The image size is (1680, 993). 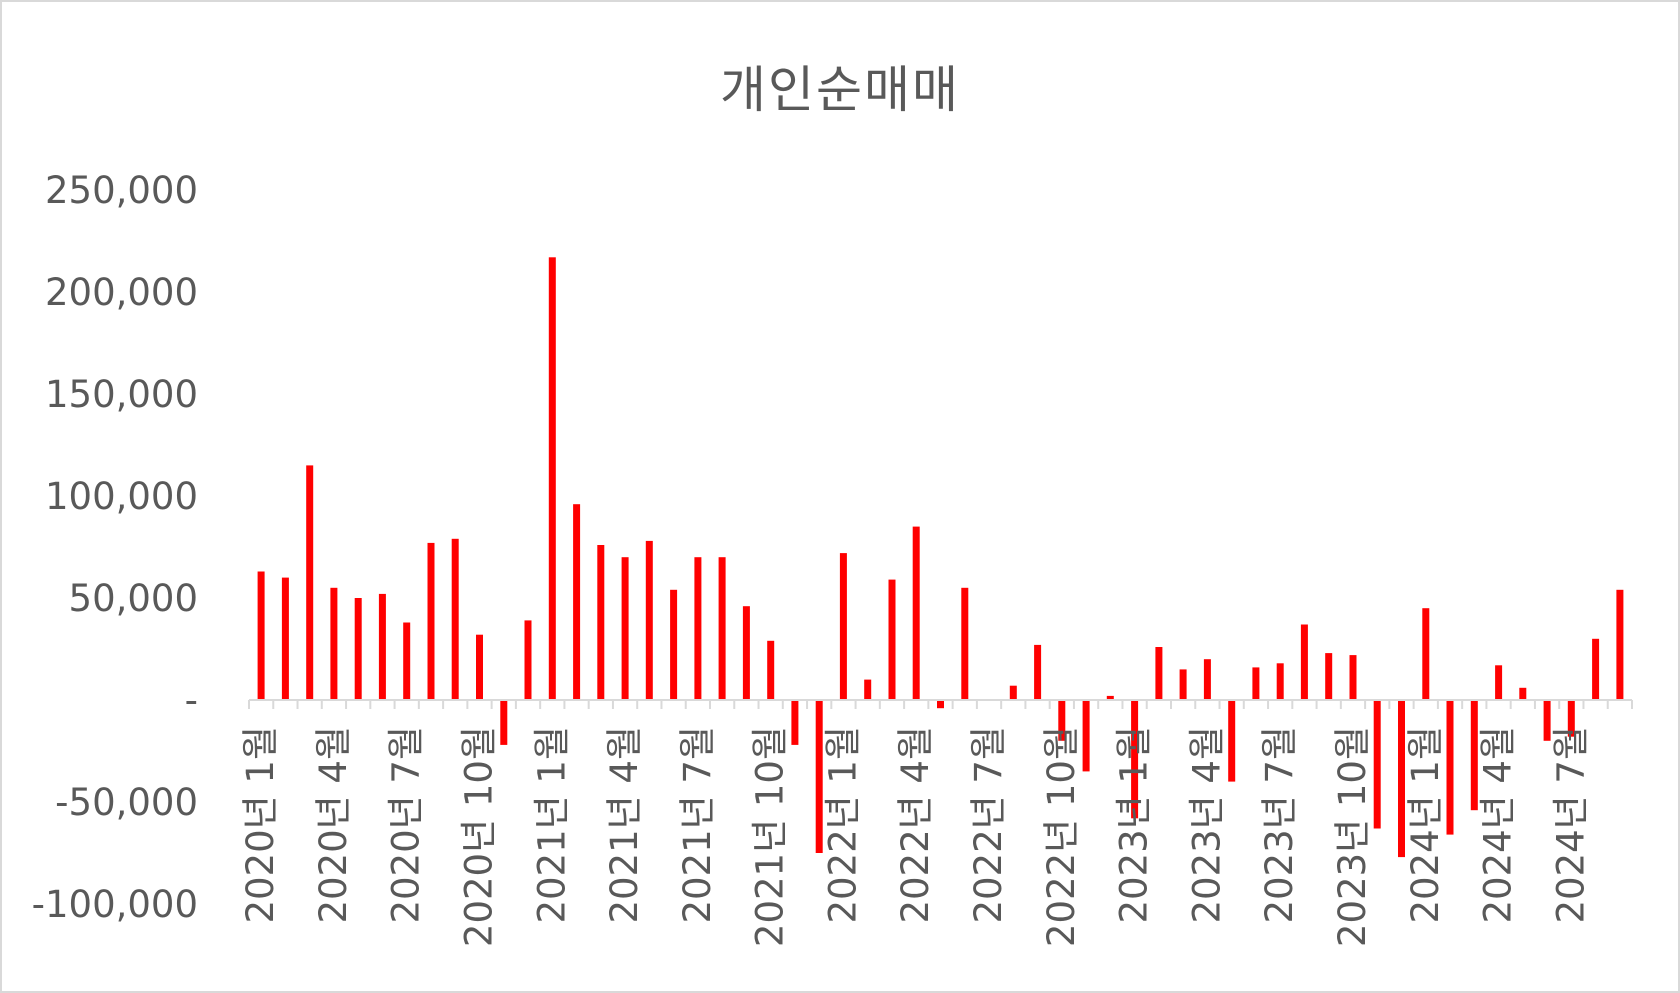 What do you see at coordinates (121, 496) in the screenshot?
I see `y-tick-label: 100,000` at bounding box center [121, 496].